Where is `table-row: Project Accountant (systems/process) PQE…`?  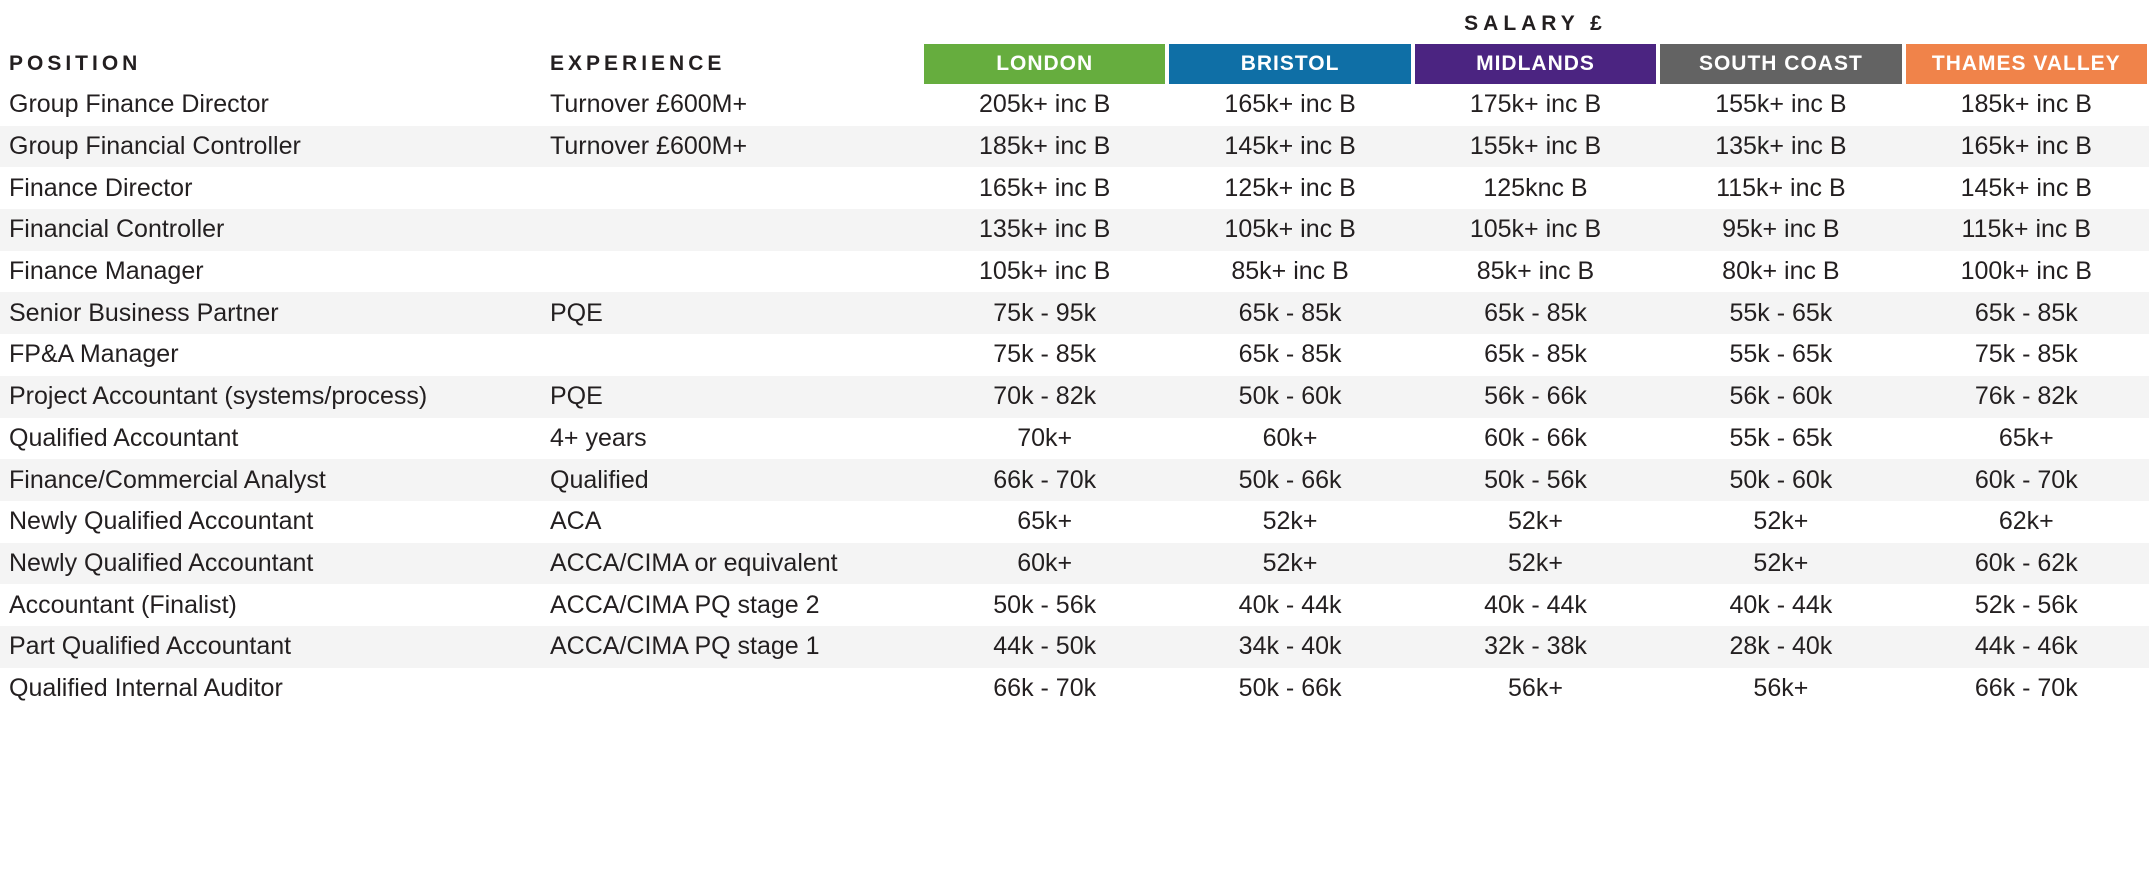 table-row: Project Accountant (systems/process) PQE… is located at coordinates (1074, 396).